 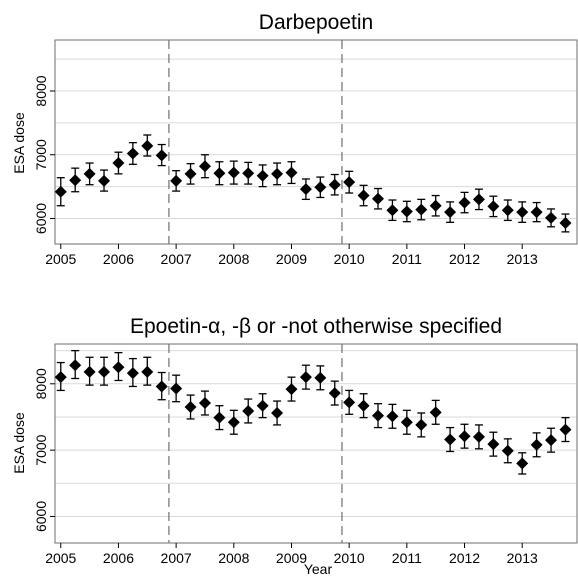 What do you see at coordinates (41, 154) in the screenshot?
I see `y-tick-label: 7000` at bounding box center [41, 154].